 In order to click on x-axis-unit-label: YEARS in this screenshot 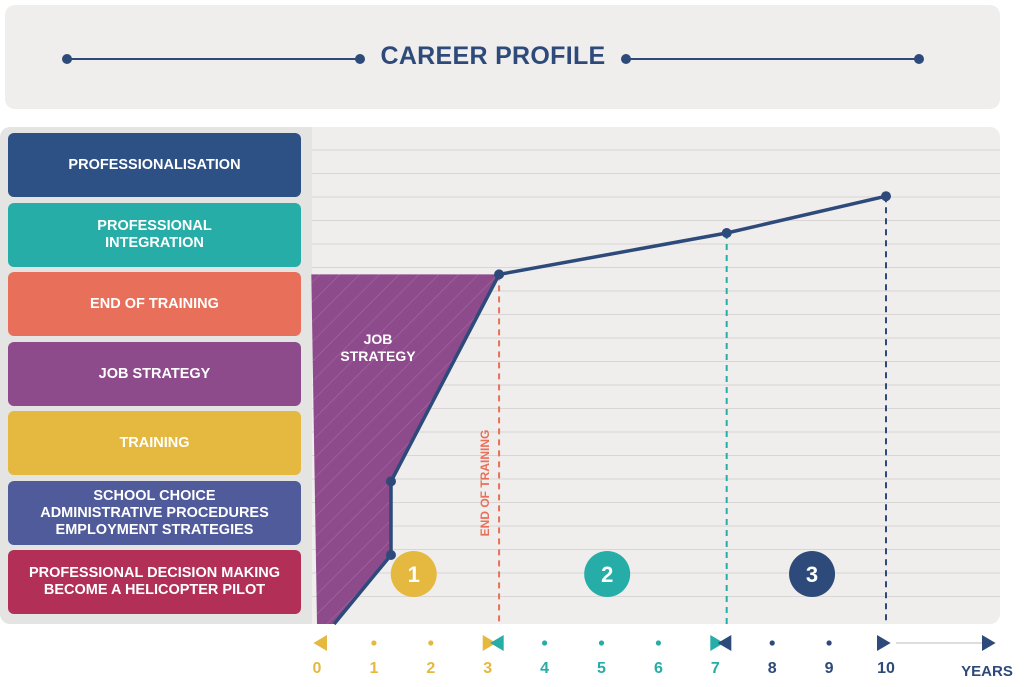, I will do `click(987, 671)`.